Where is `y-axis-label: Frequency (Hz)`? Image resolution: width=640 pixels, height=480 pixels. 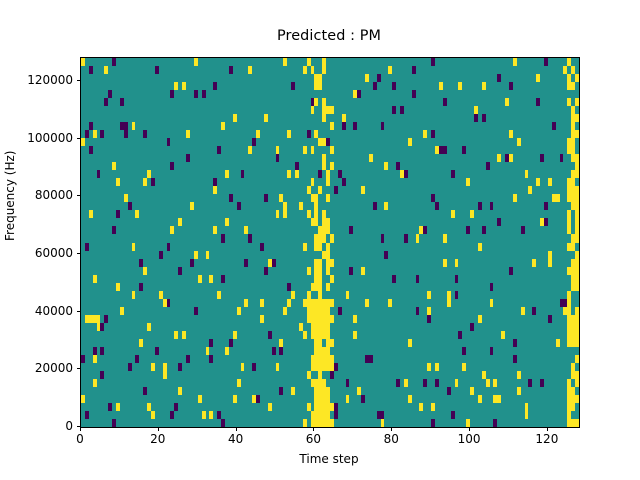
y-axis-label: Frequency (Hz) is located at coordinates (10, 196).